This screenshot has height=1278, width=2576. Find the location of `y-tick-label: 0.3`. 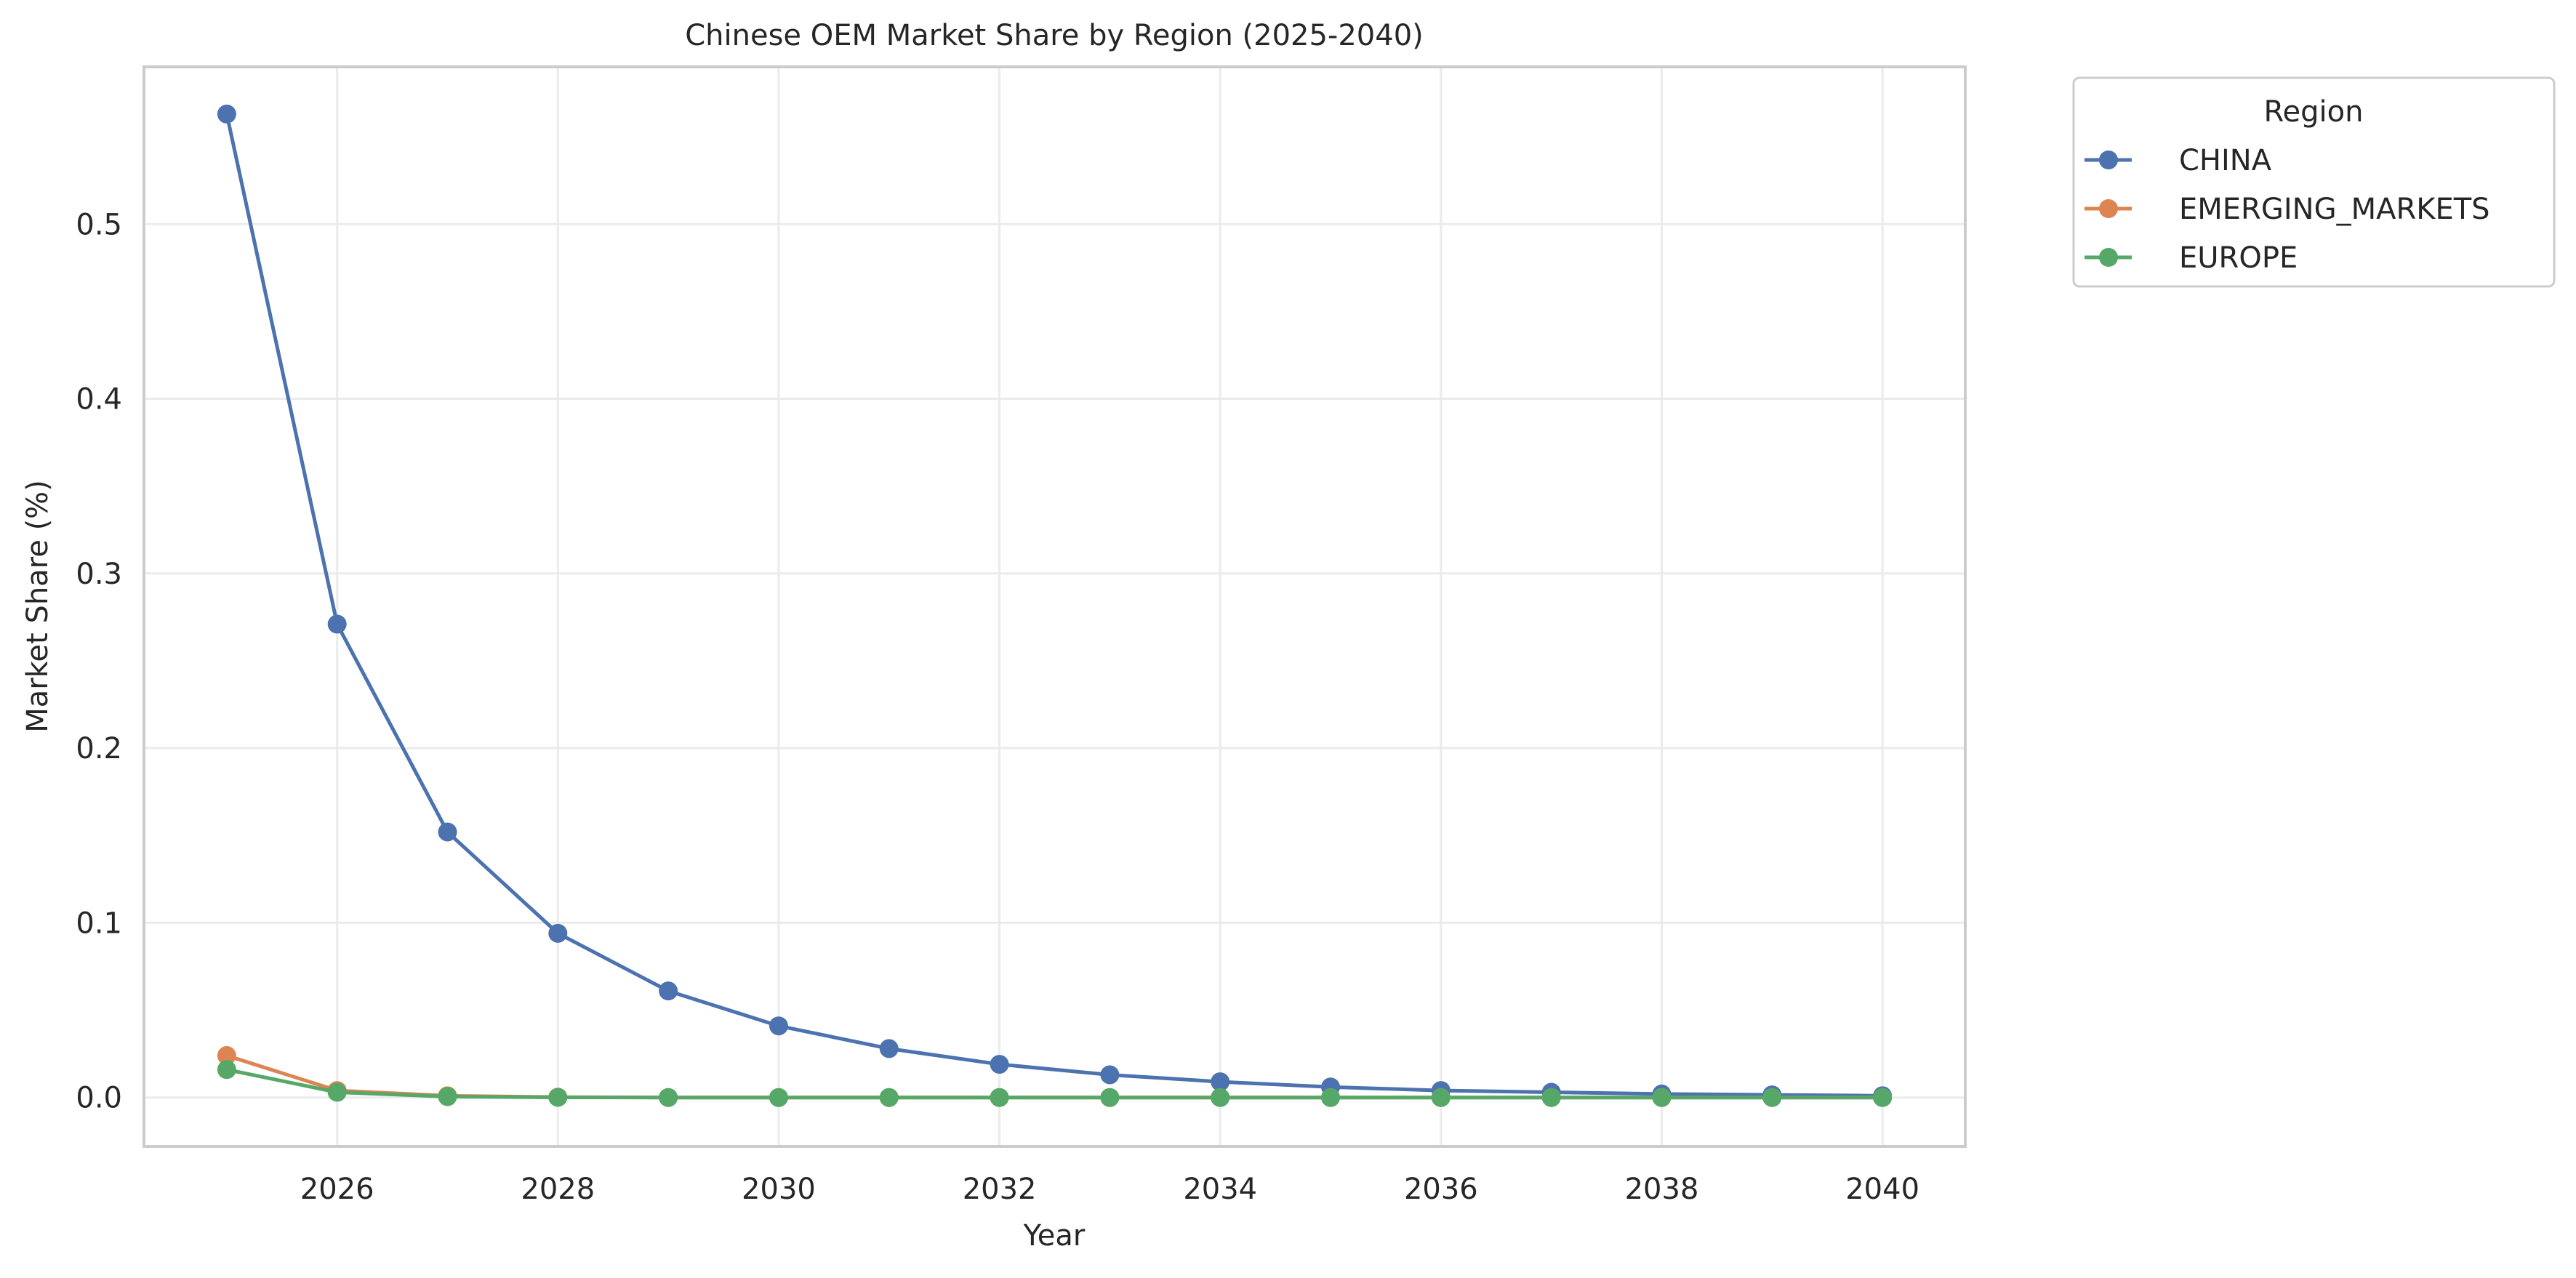

y-tick-label: 0.3 is located at coordinates (99, 575).